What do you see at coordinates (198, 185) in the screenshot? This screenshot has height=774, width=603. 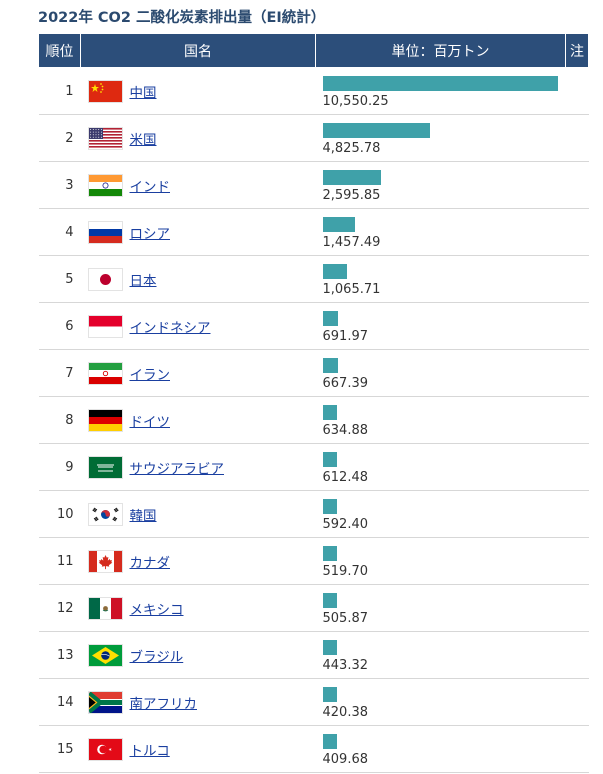 I see `country-cell: インド` at bounding box center [198, 185].